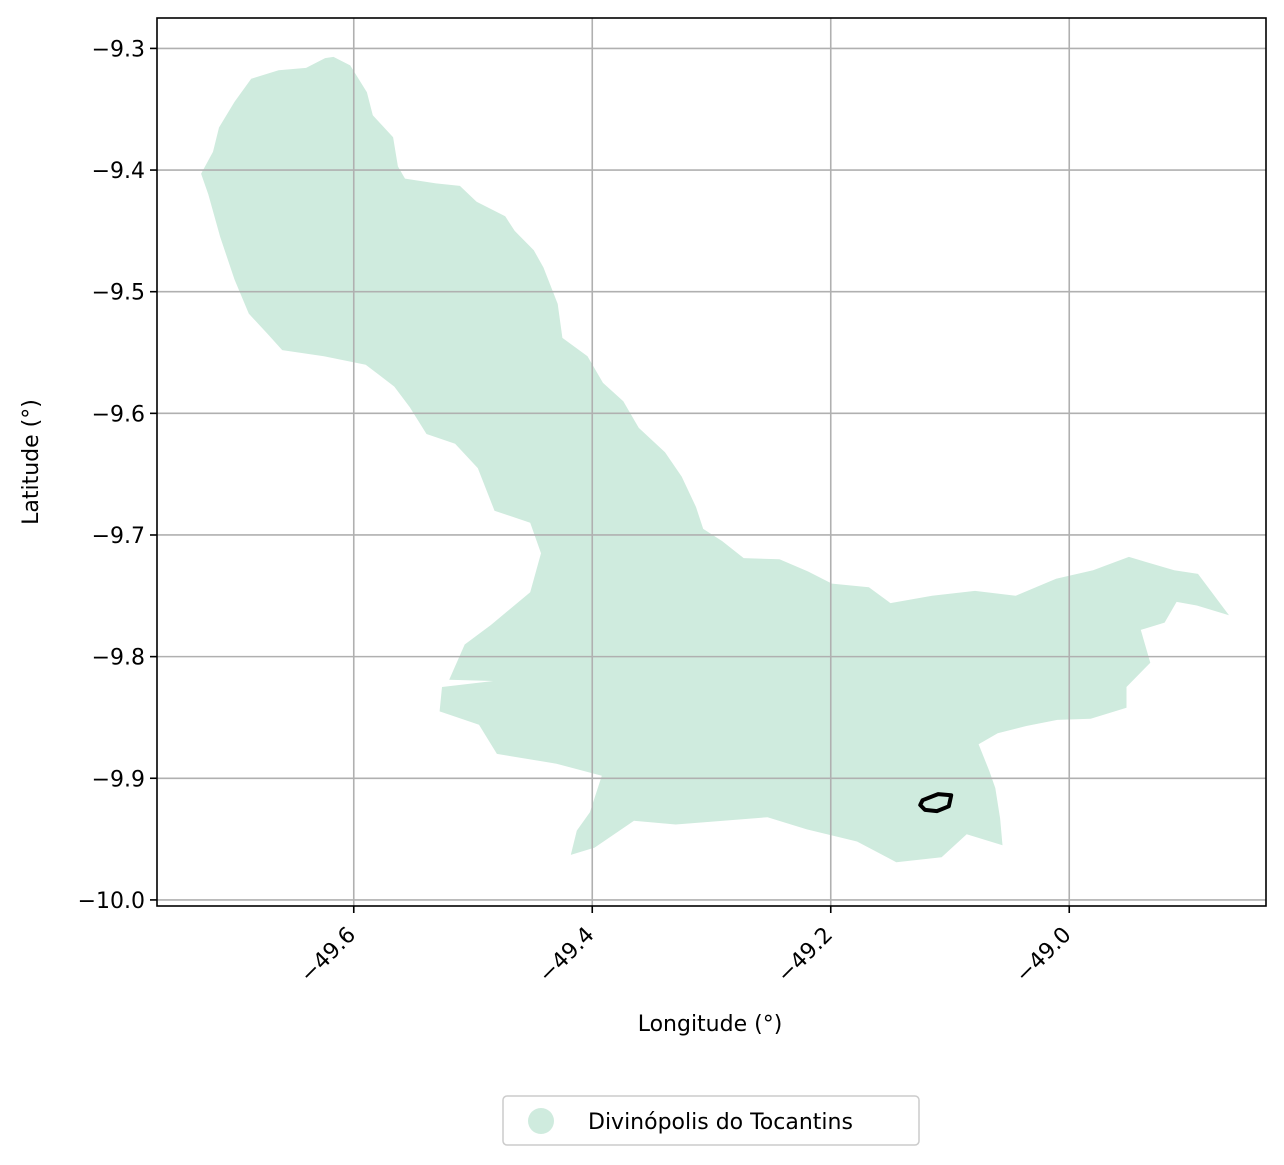  I want to click on legend: Divinópolis do Tocantins, so click(711, 1120).